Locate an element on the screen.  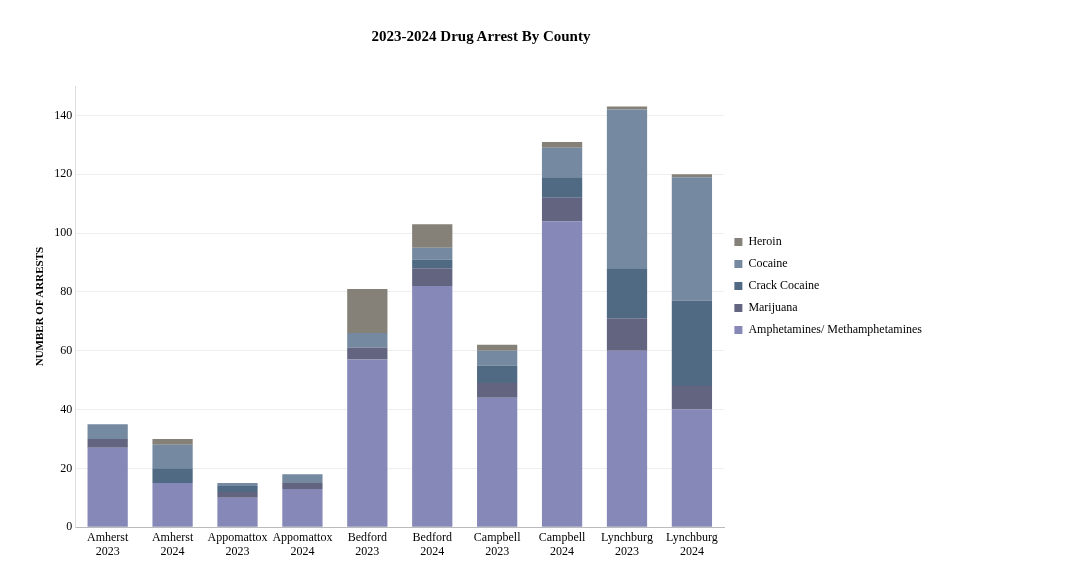
y-tick-label: 80 is located at coordinates (66, 291).